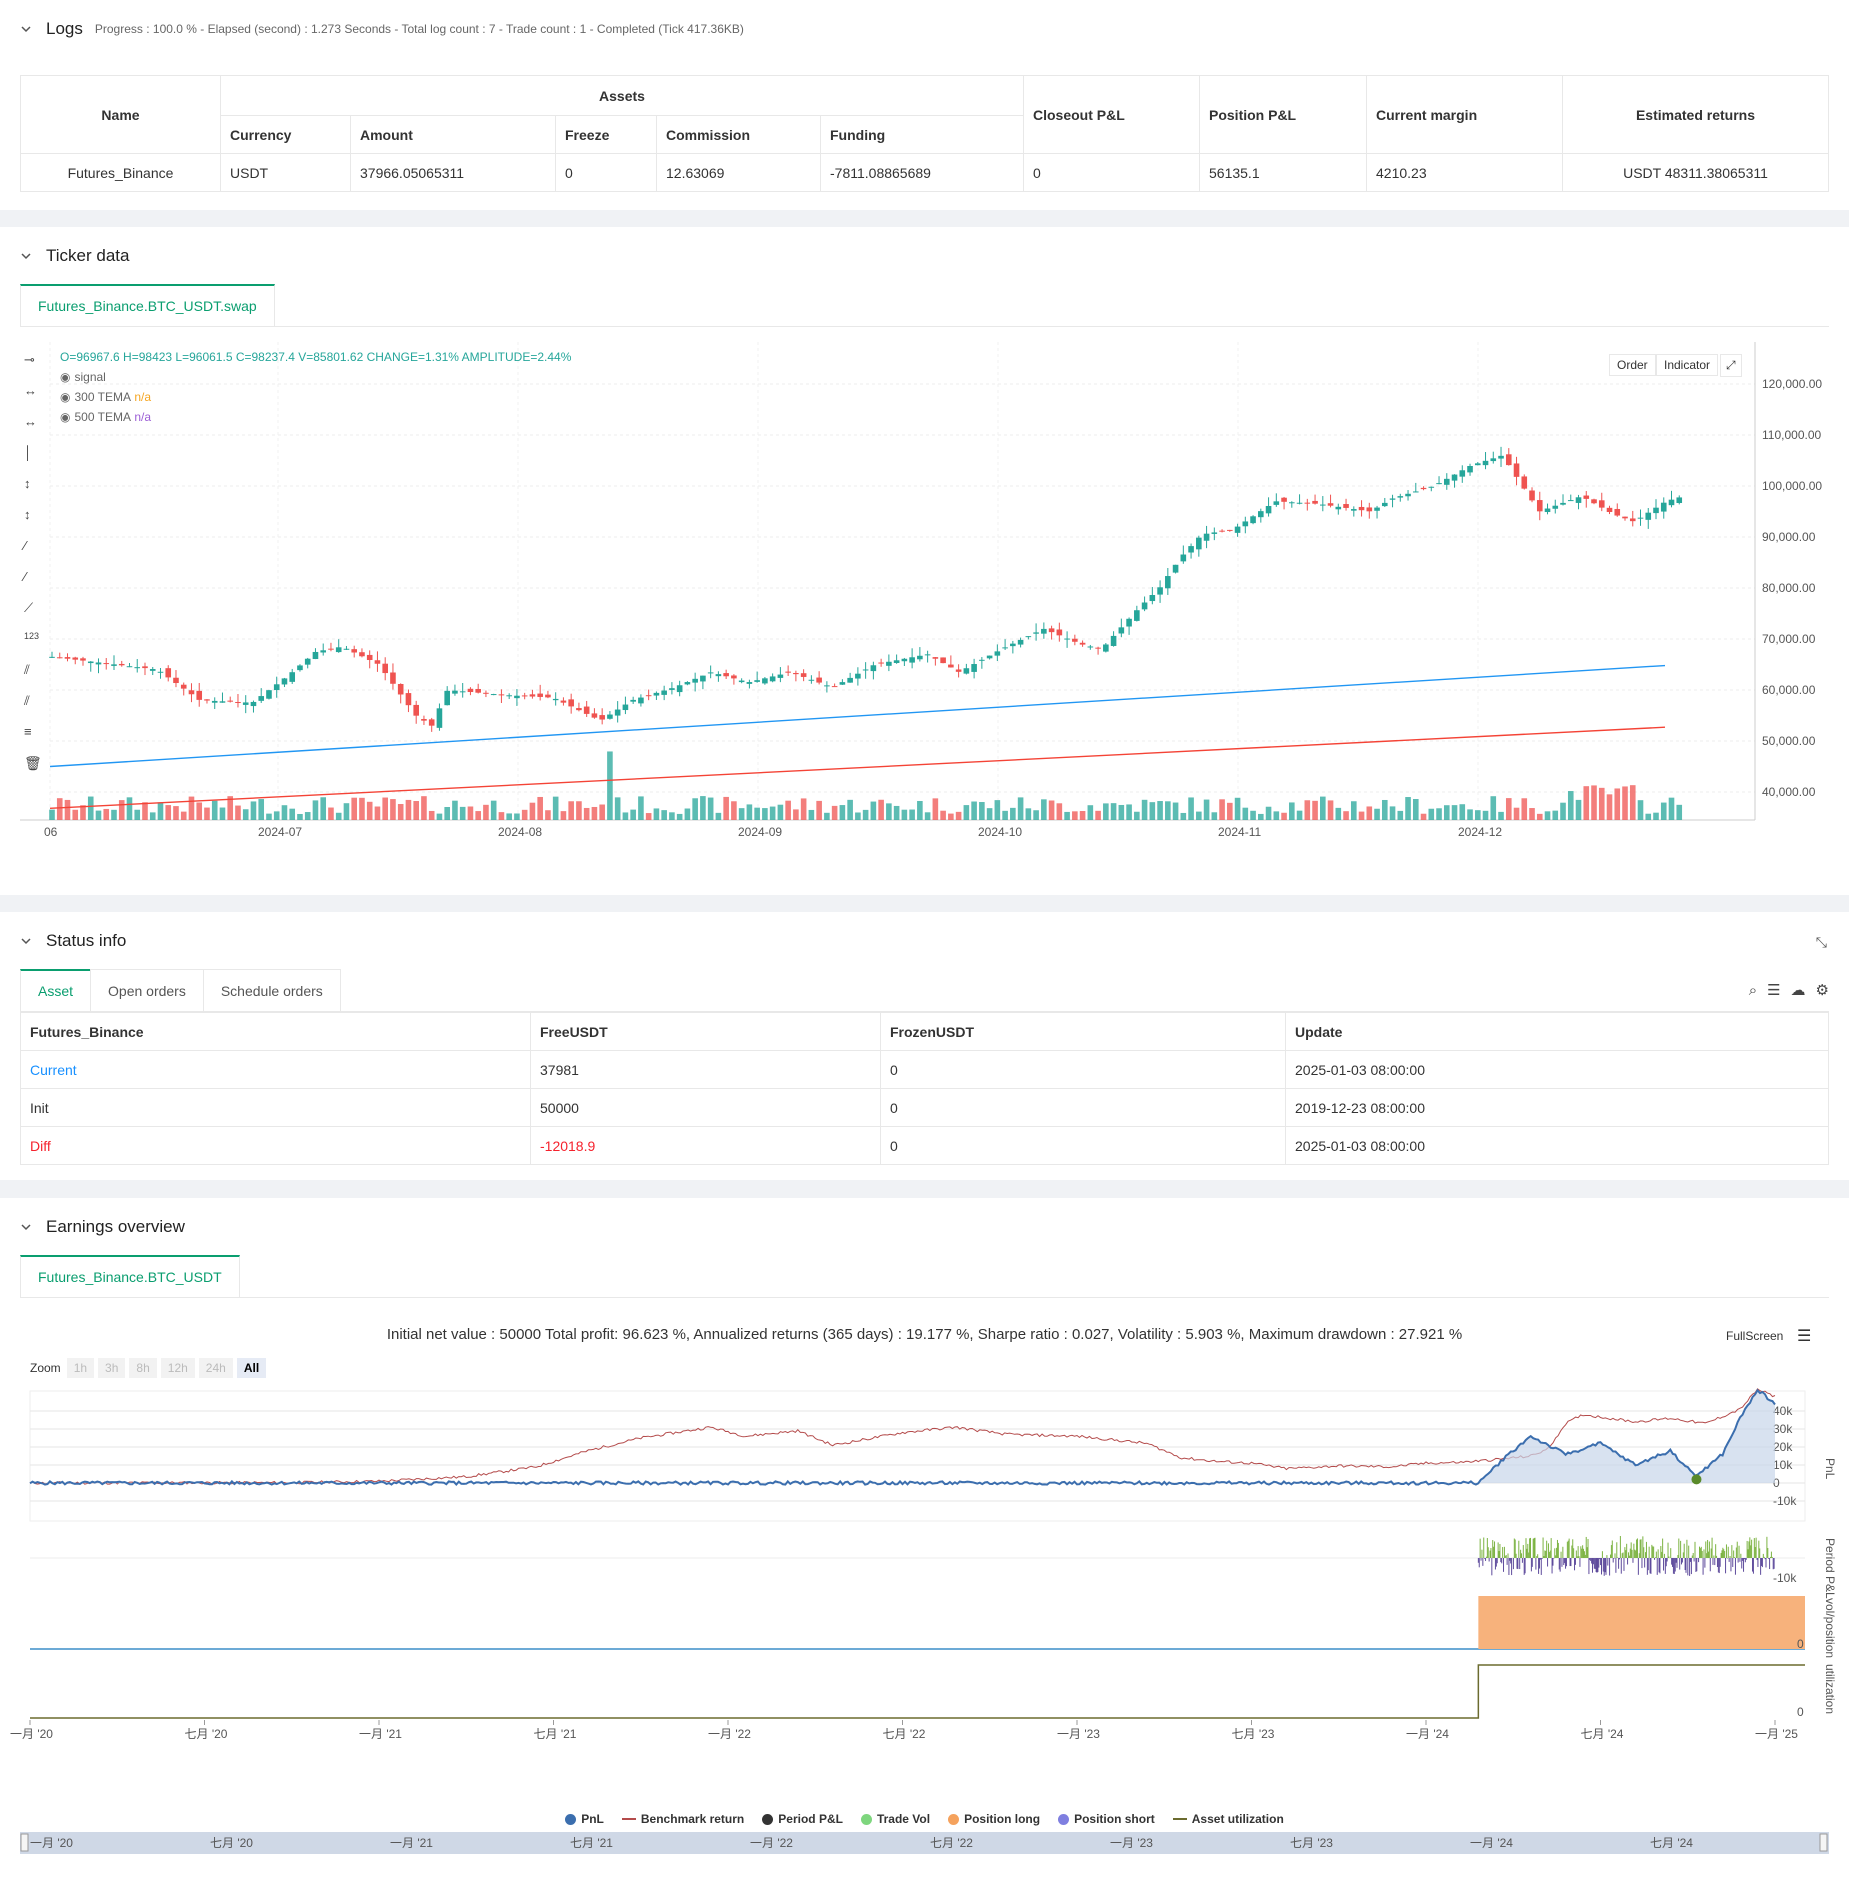  Describe the element at coordinates (1821, 942) in the screenshot. I see `collapse-icon: ⤡` at that location.